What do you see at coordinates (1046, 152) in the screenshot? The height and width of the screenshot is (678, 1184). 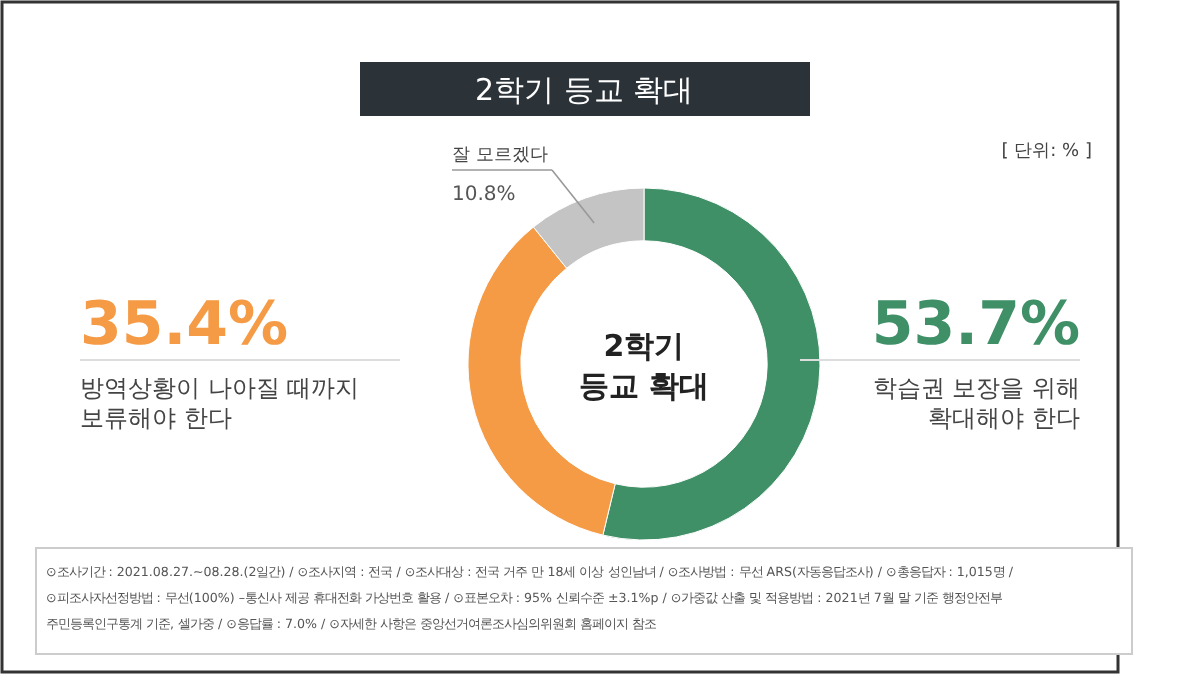 I see `text: [ 단위: % ]` at bounding box center [1046, 152].